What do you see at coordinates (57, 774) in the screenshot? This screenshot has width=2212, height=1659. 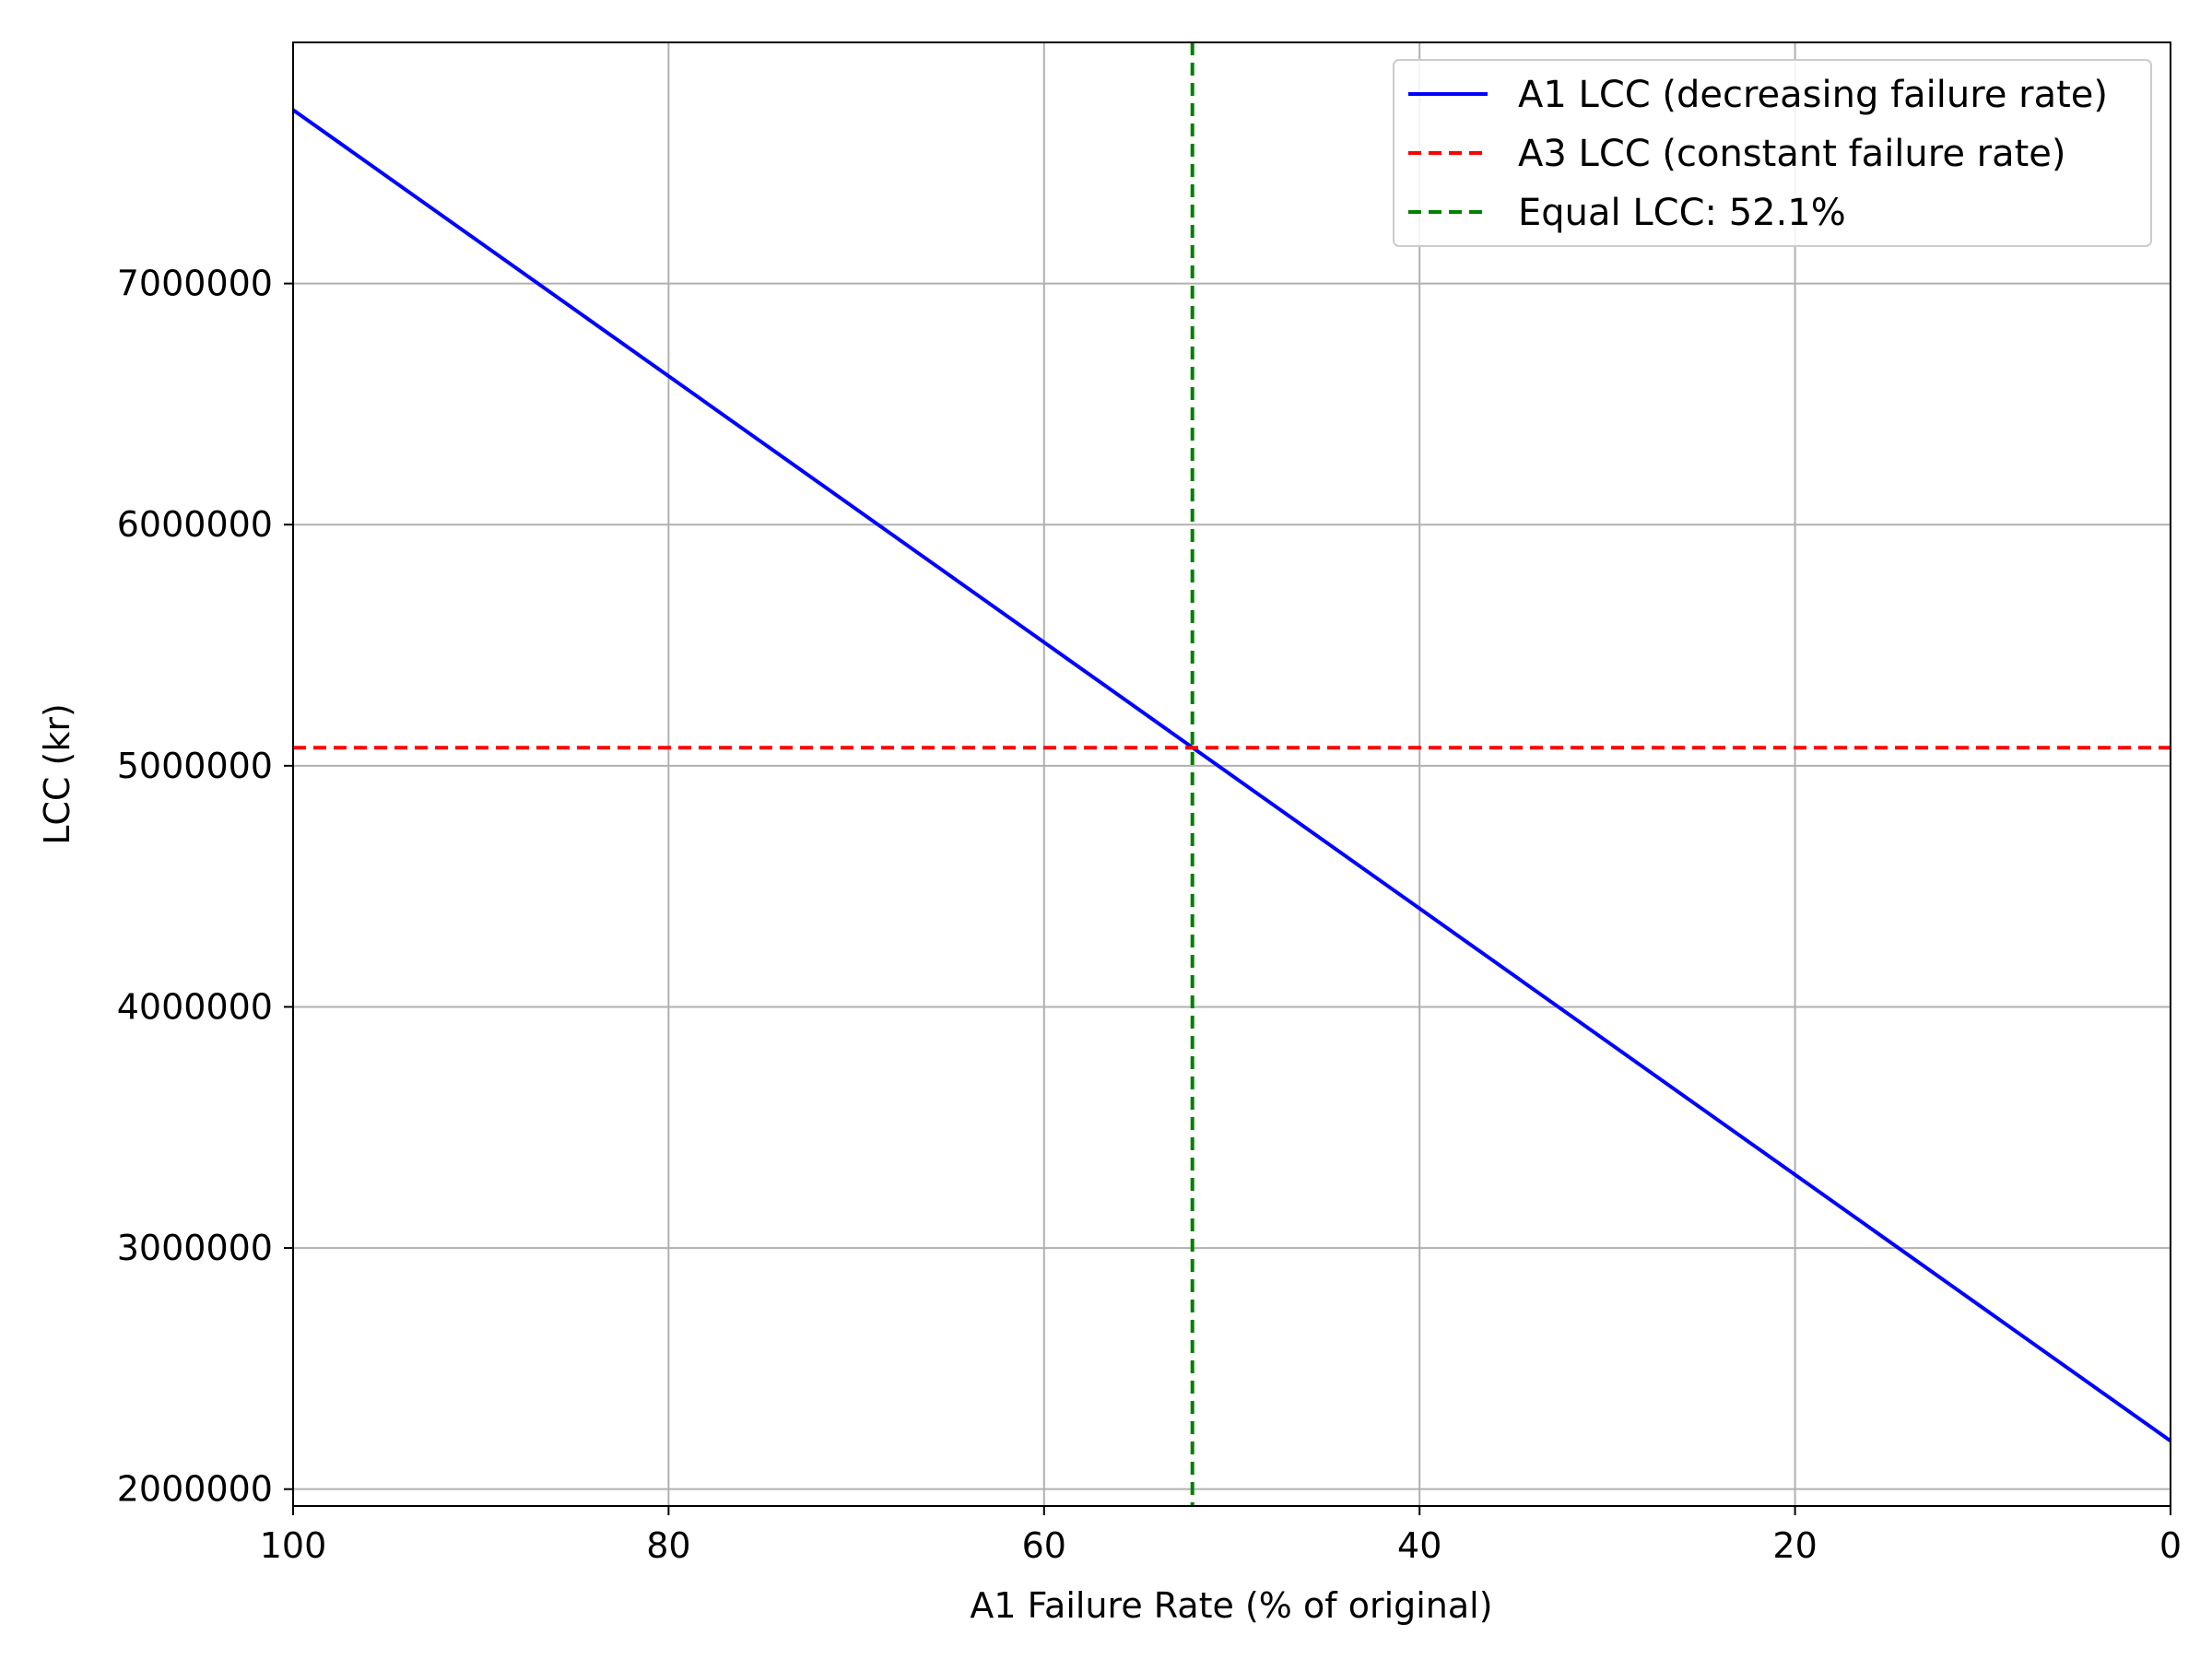 I see `y-axis-label: LCC (kr)` at bounding box center [57, 774].